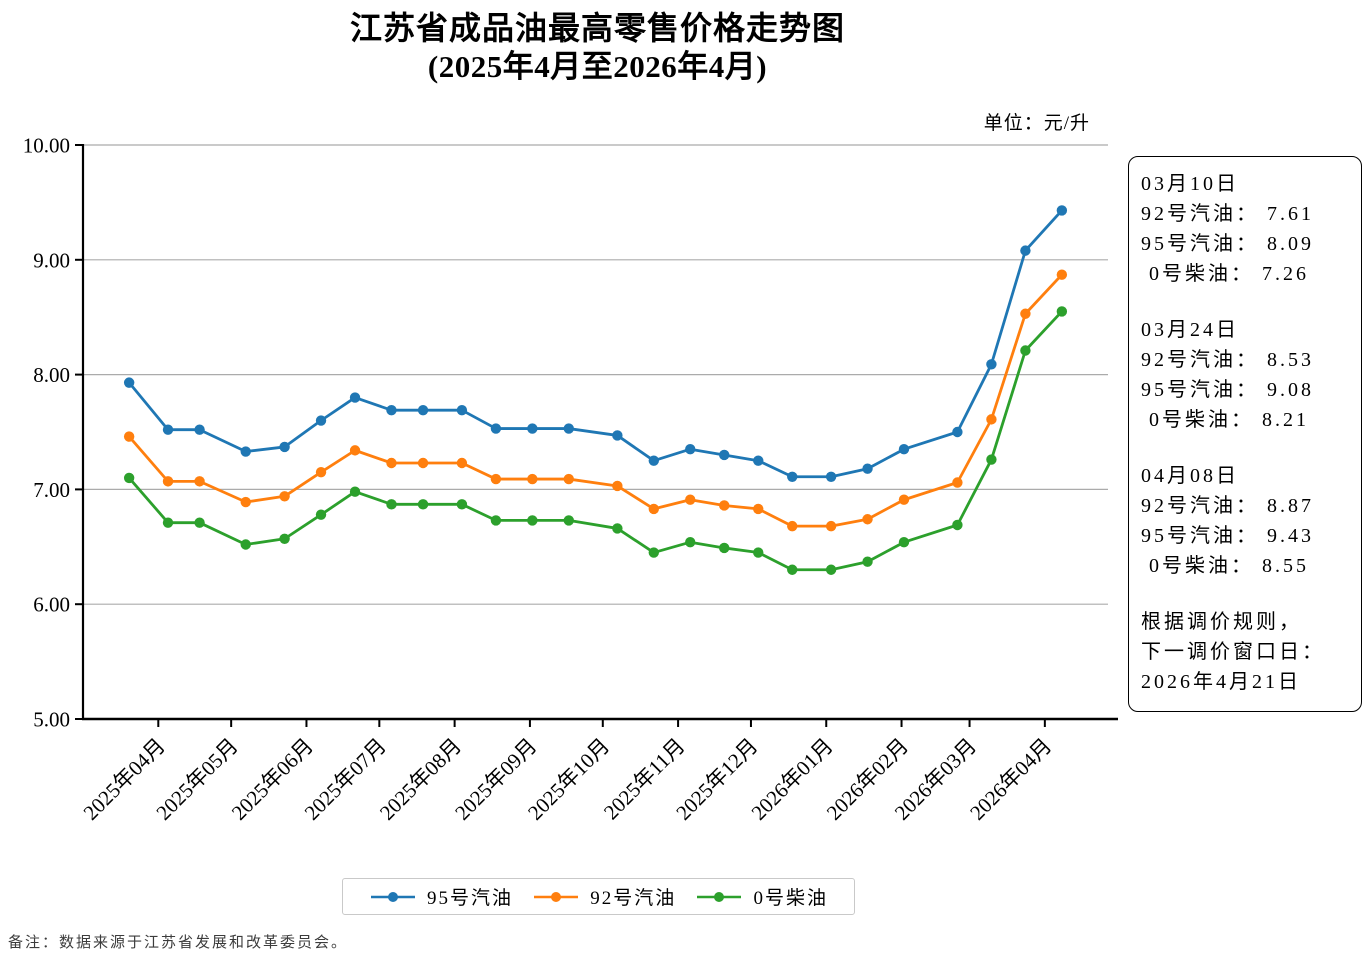  Describe the element at coordinates (470, 898) in the screenshot. I see `legend-label: 95号汽油` at that location.